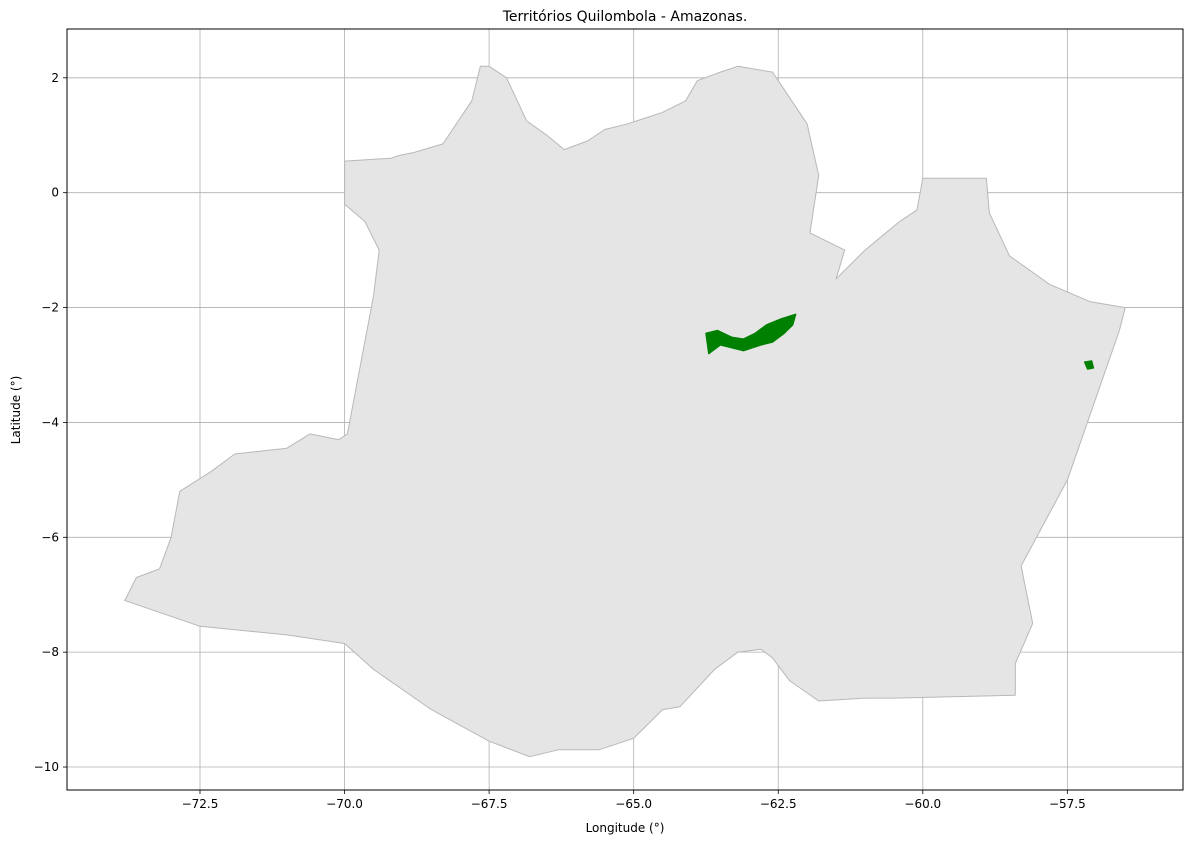 Image resolution: width=1191 pixels, height=843 pixels. Describe the element at coordinates (625, 828) in the screenshot. I see `x-axis-label: Longitude (°)` at that location.